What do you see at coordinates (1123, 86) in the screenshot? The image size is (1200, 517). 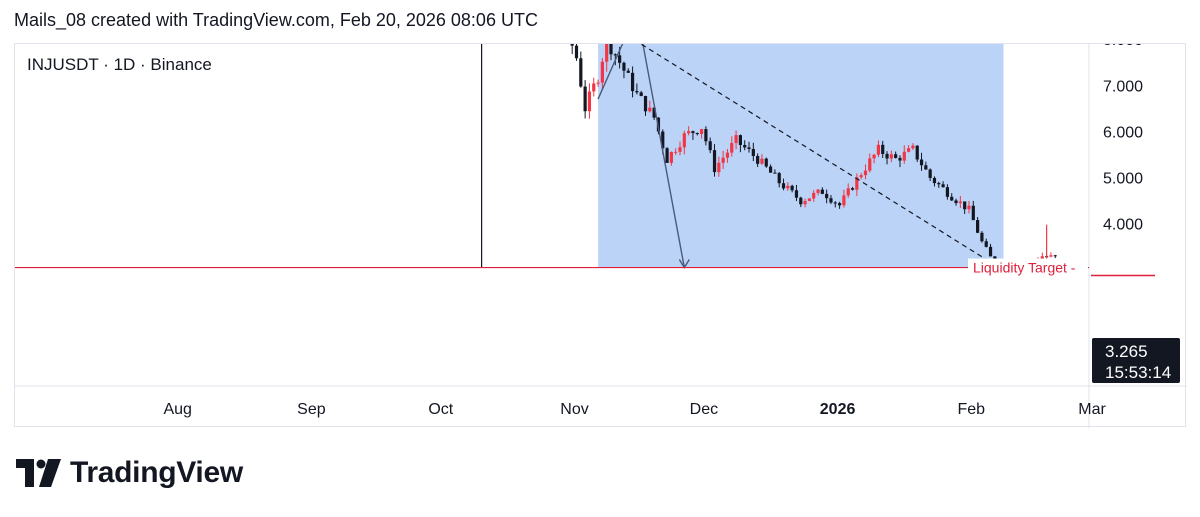 I see `price-tick-label: 7.000` at bounding box center [1123, 86].